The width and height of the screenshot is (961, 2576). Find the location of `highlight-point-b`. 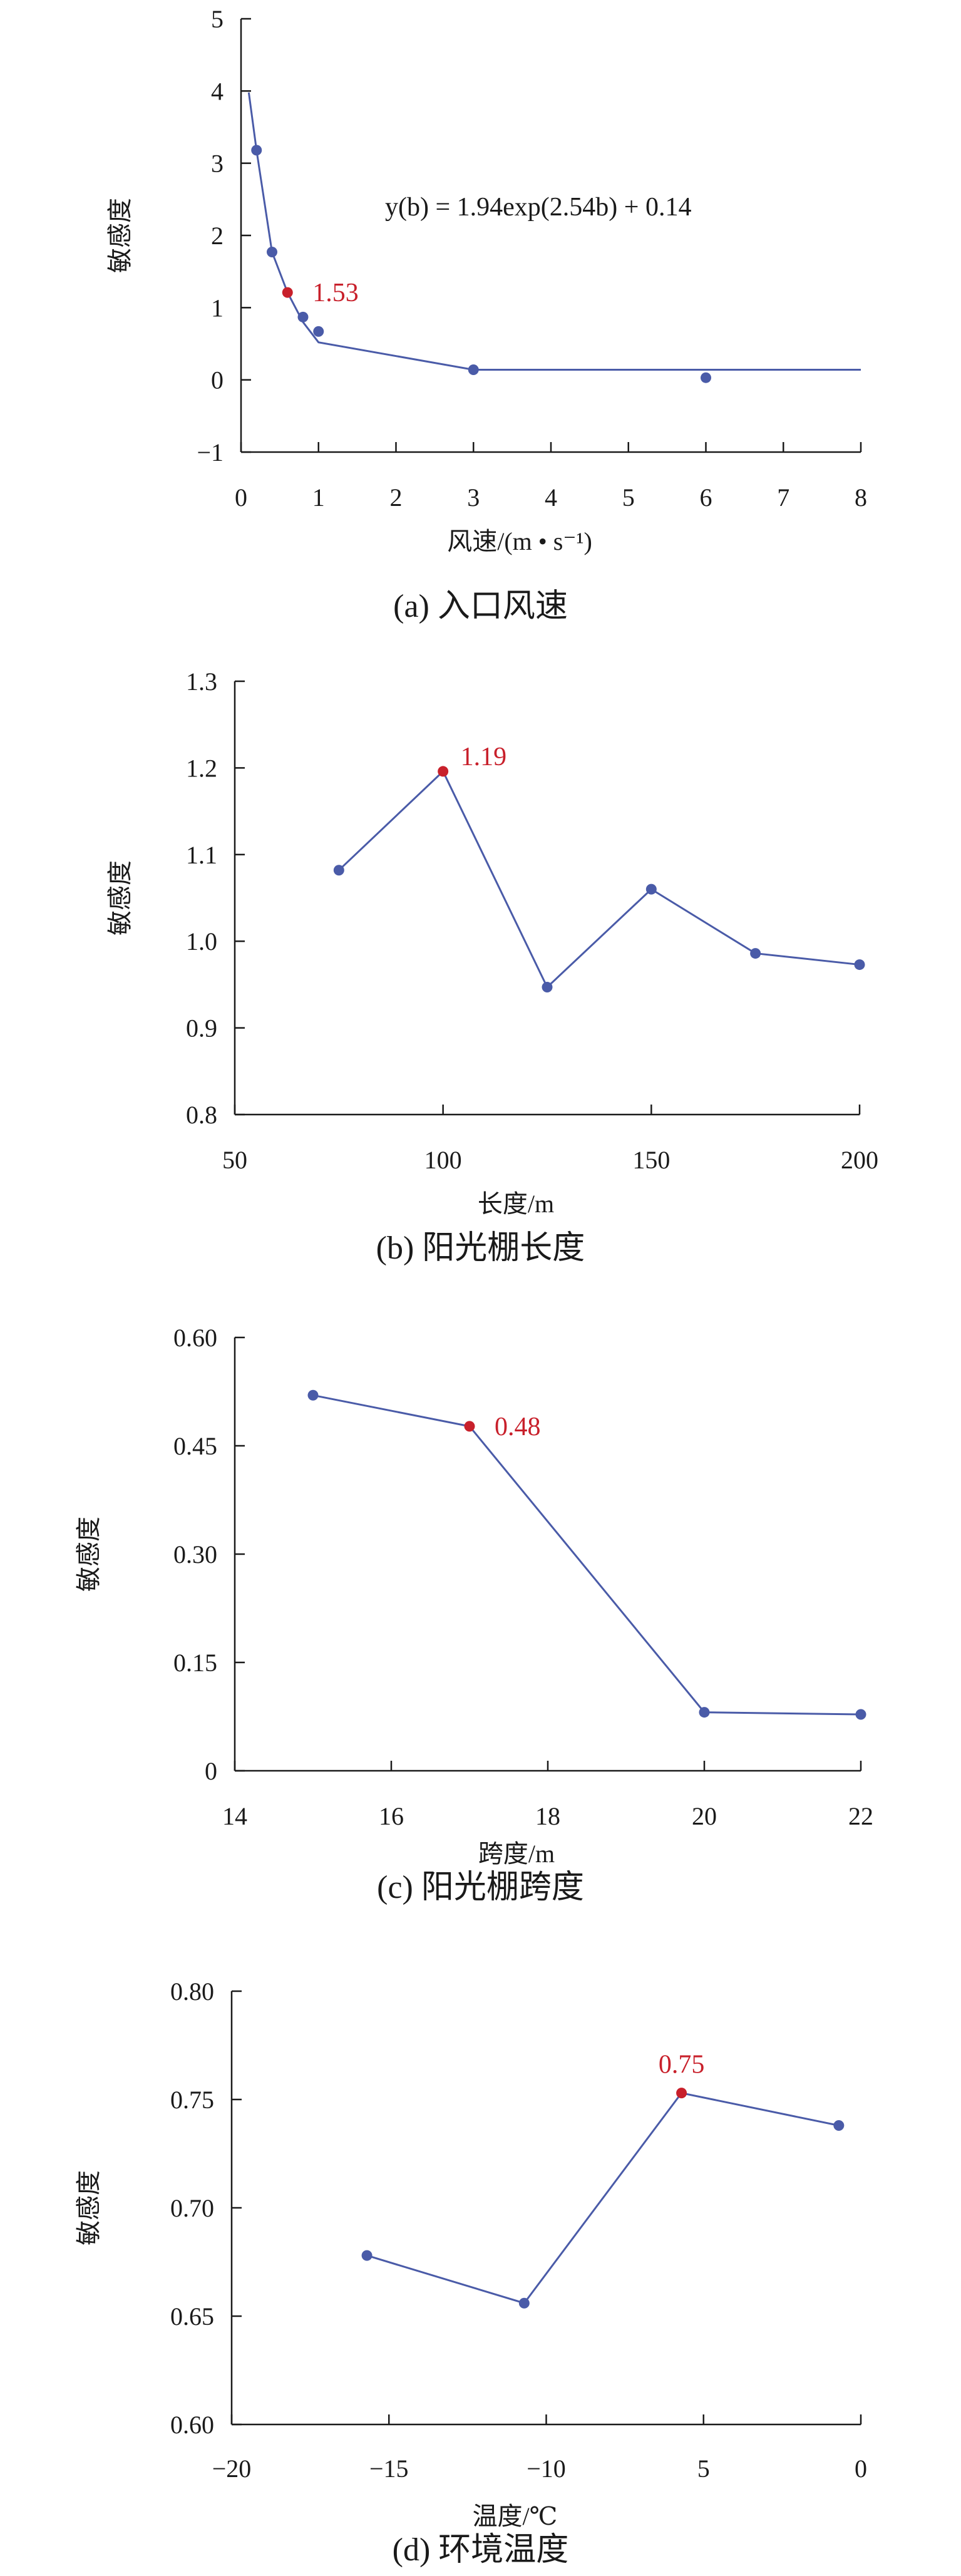

highlight-point-b is located at coordinates (443, 771).